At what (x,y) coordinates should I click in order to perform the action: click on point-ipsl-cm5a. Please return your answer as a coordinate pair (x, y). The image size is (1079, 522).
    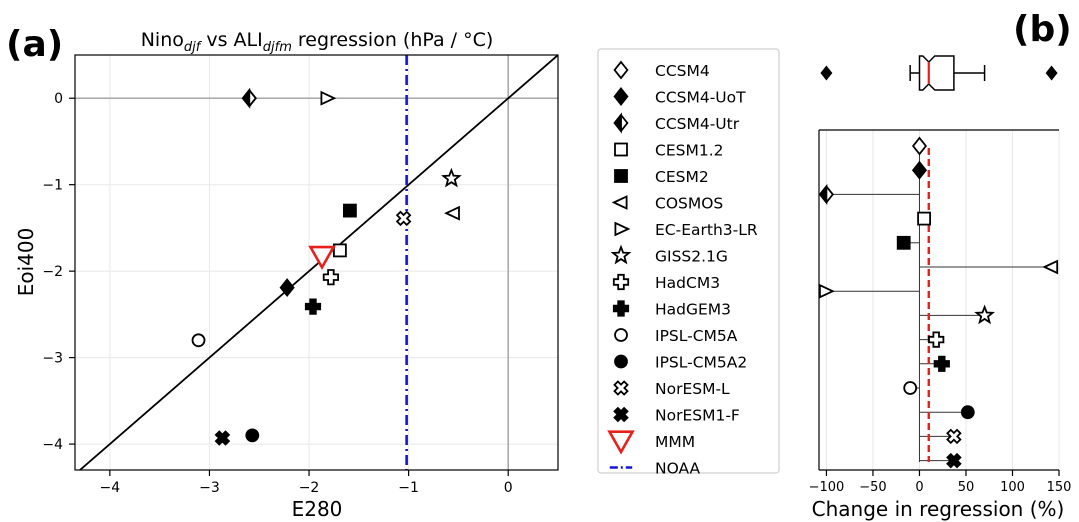
    Looking at the image, I should click on (198, 340).